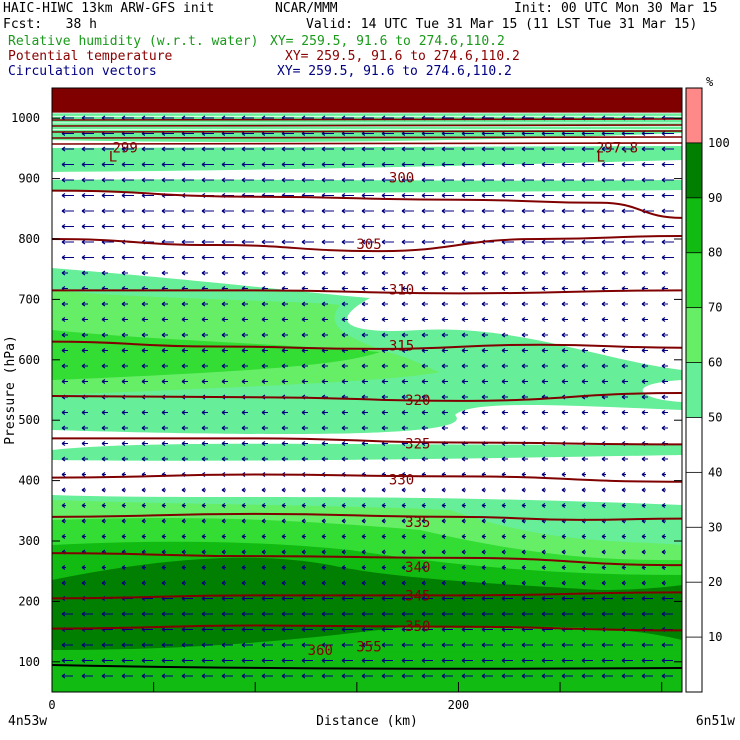 This screenshot has width=740, height=740. What do you see at coordinates (715, 472) in the screenshot?
I see `colorbar-tick-label: 40` at bounding box center [715, 472].